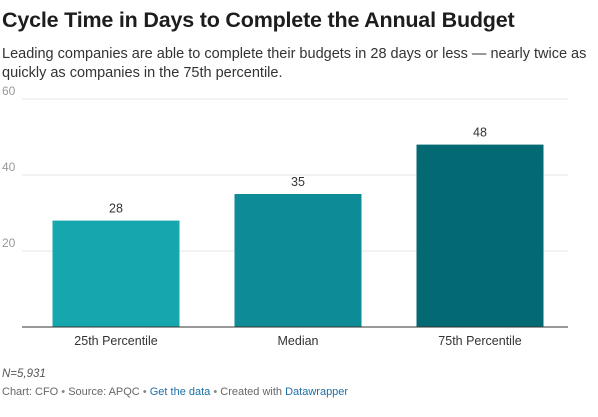 The image size is (598, 417). Describe the element at coordinates (116, 209) in the screenshot. I see `bar-value-label: 28` at that location.